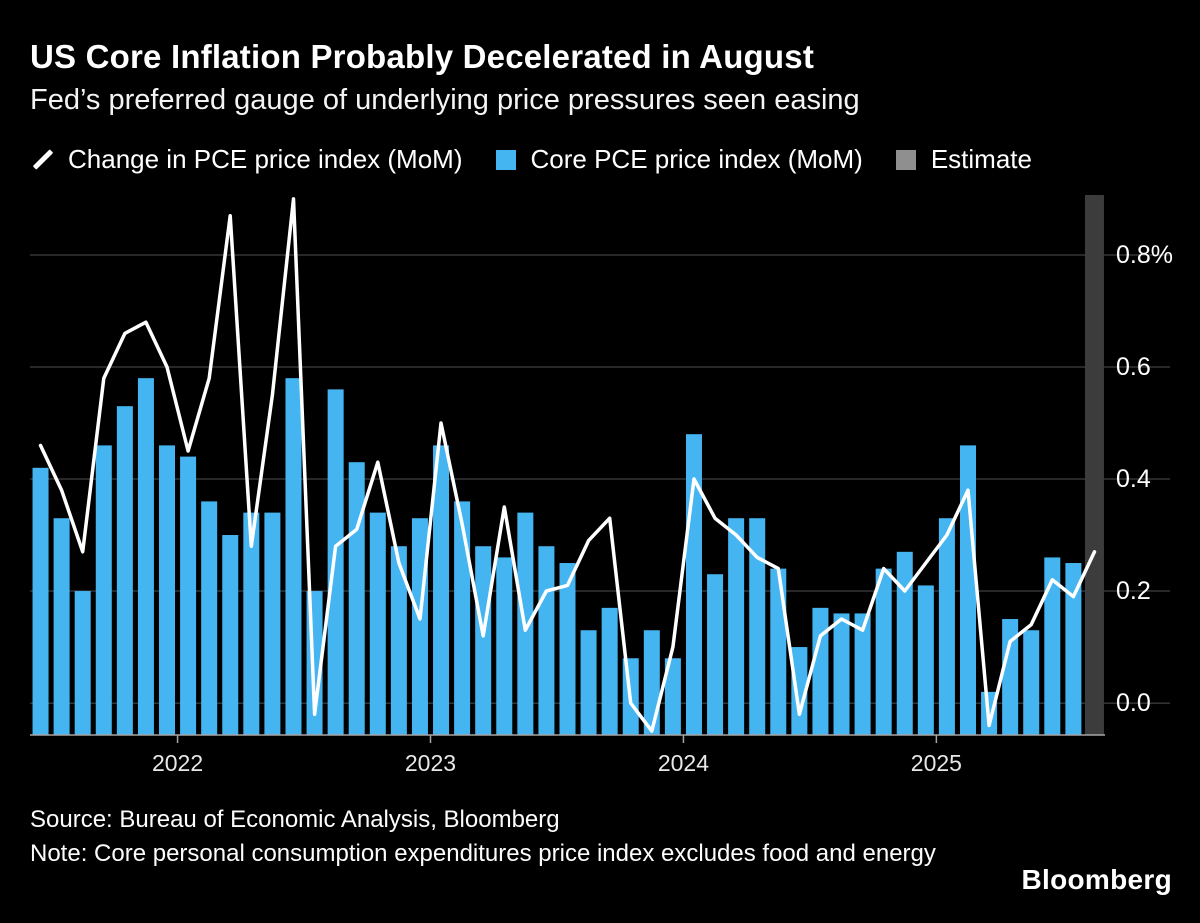 This screenshot has height=923, width=1200. What do you see at coordinates (1094, 465) in the screenshot?
I see `estimate-band` at bounding box center [1094, 465].